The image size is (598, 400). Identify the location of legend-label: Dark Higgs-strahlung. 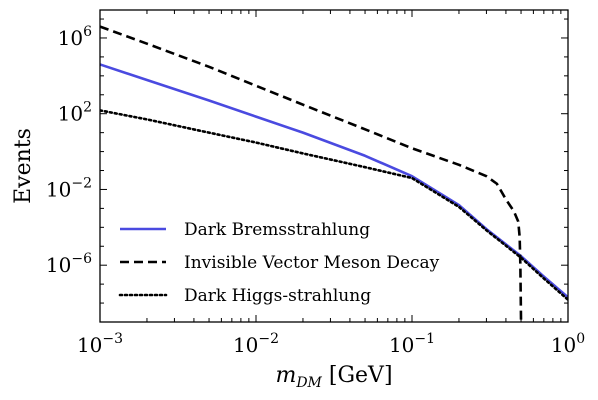
(277, 296).